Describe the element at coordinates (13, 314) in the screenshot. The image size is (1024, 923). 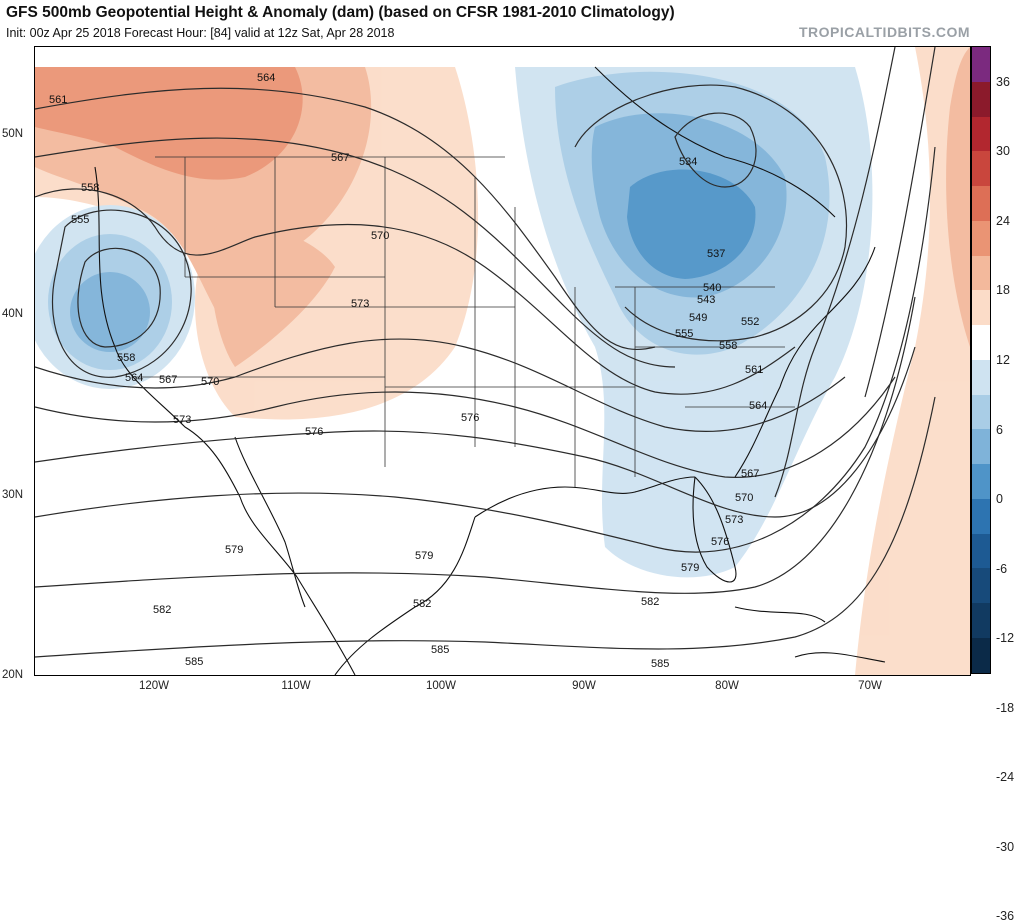
I see `lat-label: 40N` at that location.